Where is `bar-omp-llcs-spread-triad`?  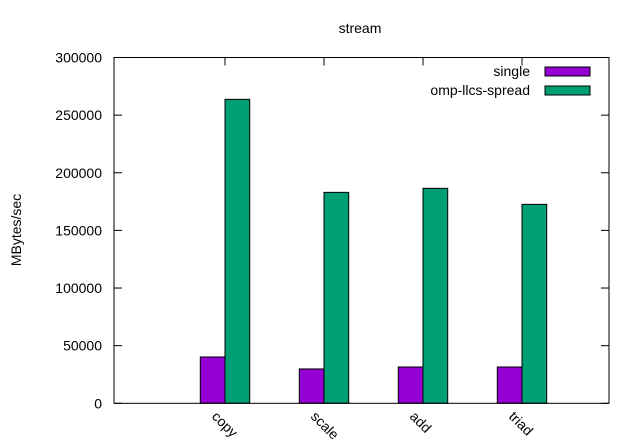
bar-omp-llcs-spread-triad is located at coordinates (534, 303).